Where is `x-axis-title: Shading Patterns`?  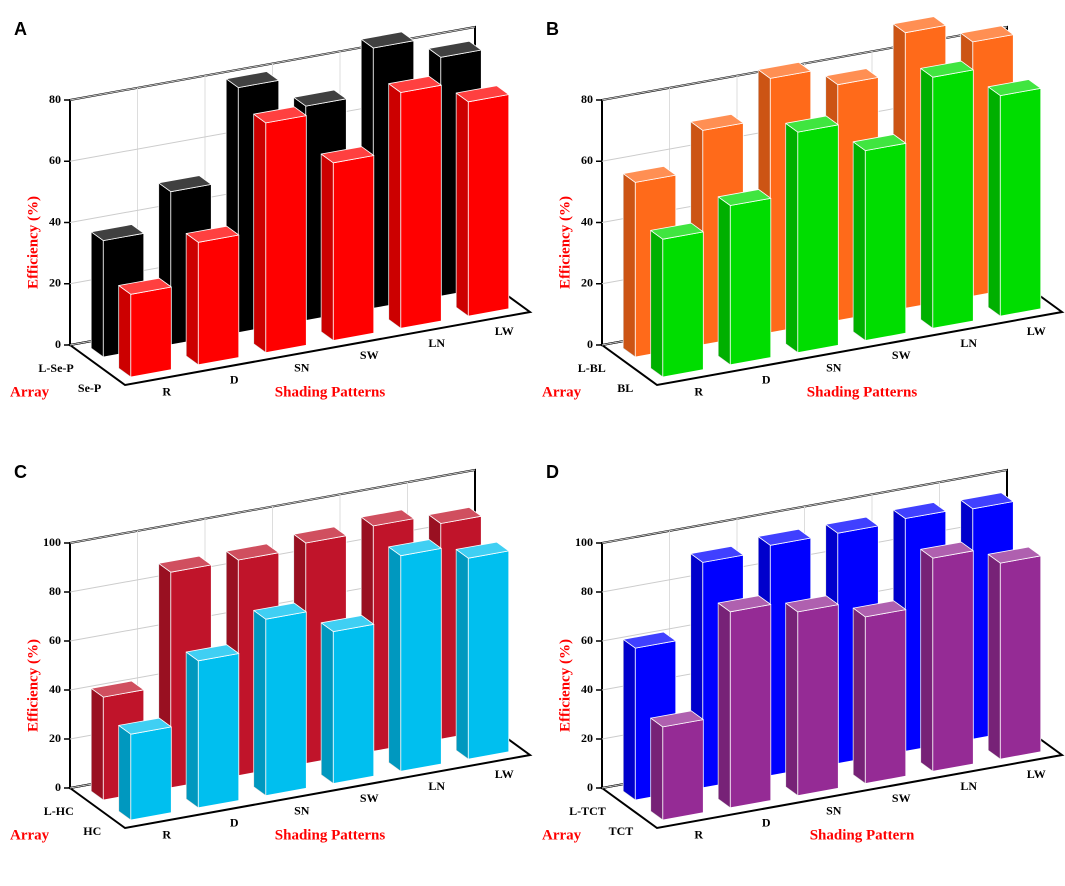
x-axis-title: Shading Patterns is located at coordinates (862, 392).